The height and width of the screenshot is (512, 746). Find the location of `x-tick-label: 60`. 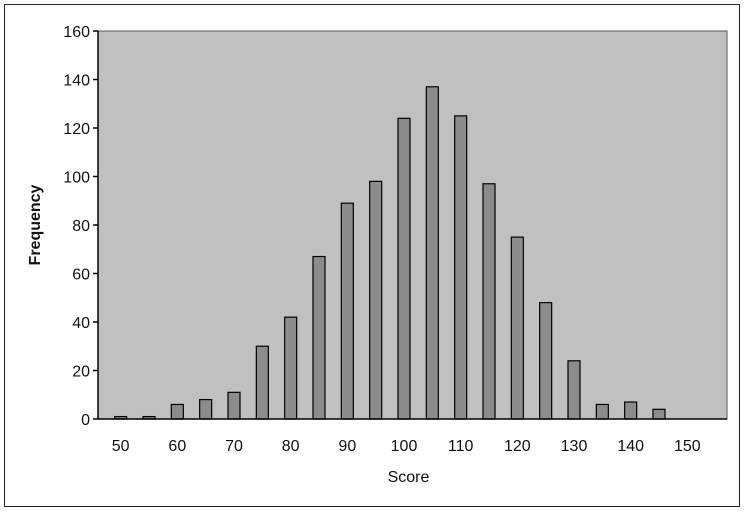

x-tick-label: 60 is located at coordinates (177, 446).